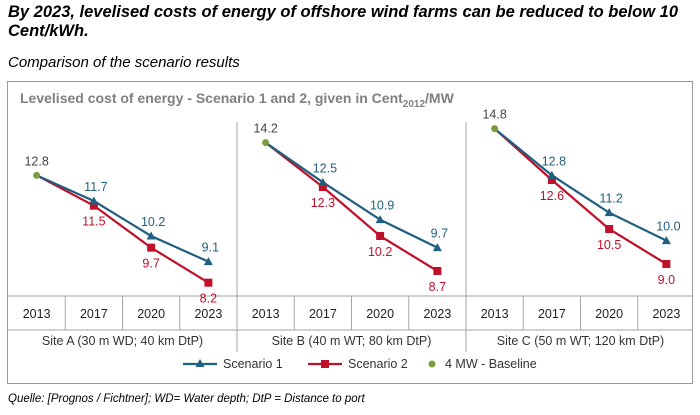  I want to click on scenario2-data-label: 9.0, so click(666, 280).